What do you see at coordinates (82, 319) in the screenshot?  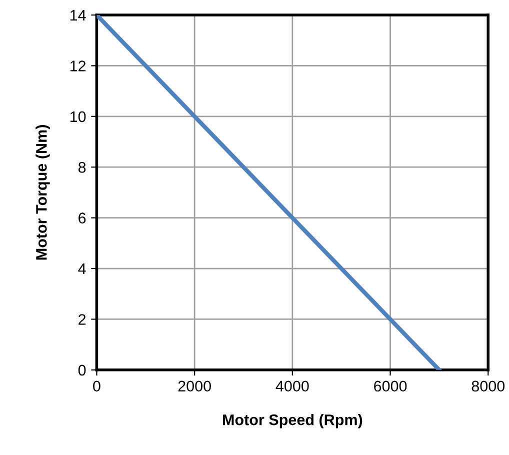 I see `y-tick-label: 2` at bounding box center [82, 319].